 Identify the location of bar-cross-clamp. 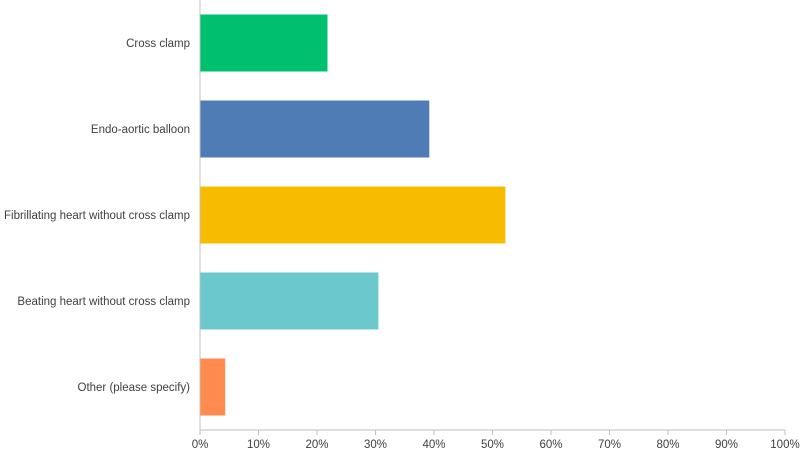
(264, 43).